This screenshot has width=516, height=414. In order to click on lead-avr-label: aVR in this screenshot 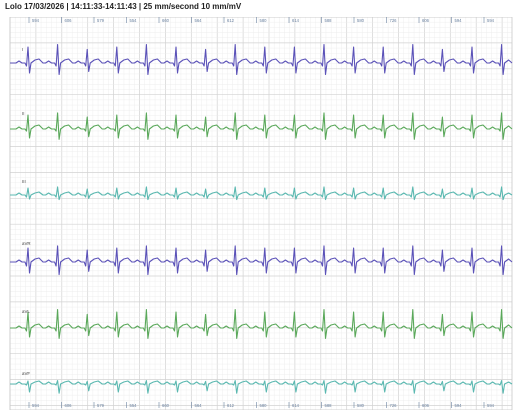, I will do `click(26, 243)`.